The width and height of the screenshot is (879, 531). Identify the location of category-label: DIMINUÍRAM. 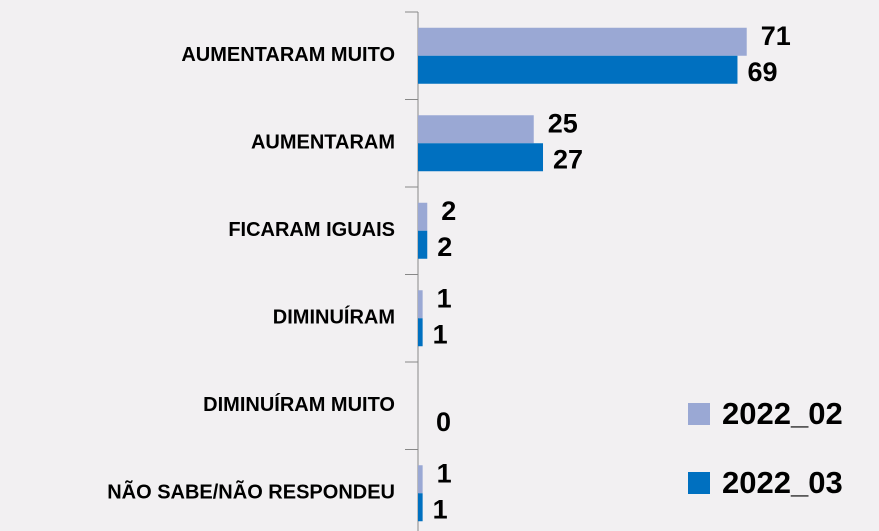
(334, 317).